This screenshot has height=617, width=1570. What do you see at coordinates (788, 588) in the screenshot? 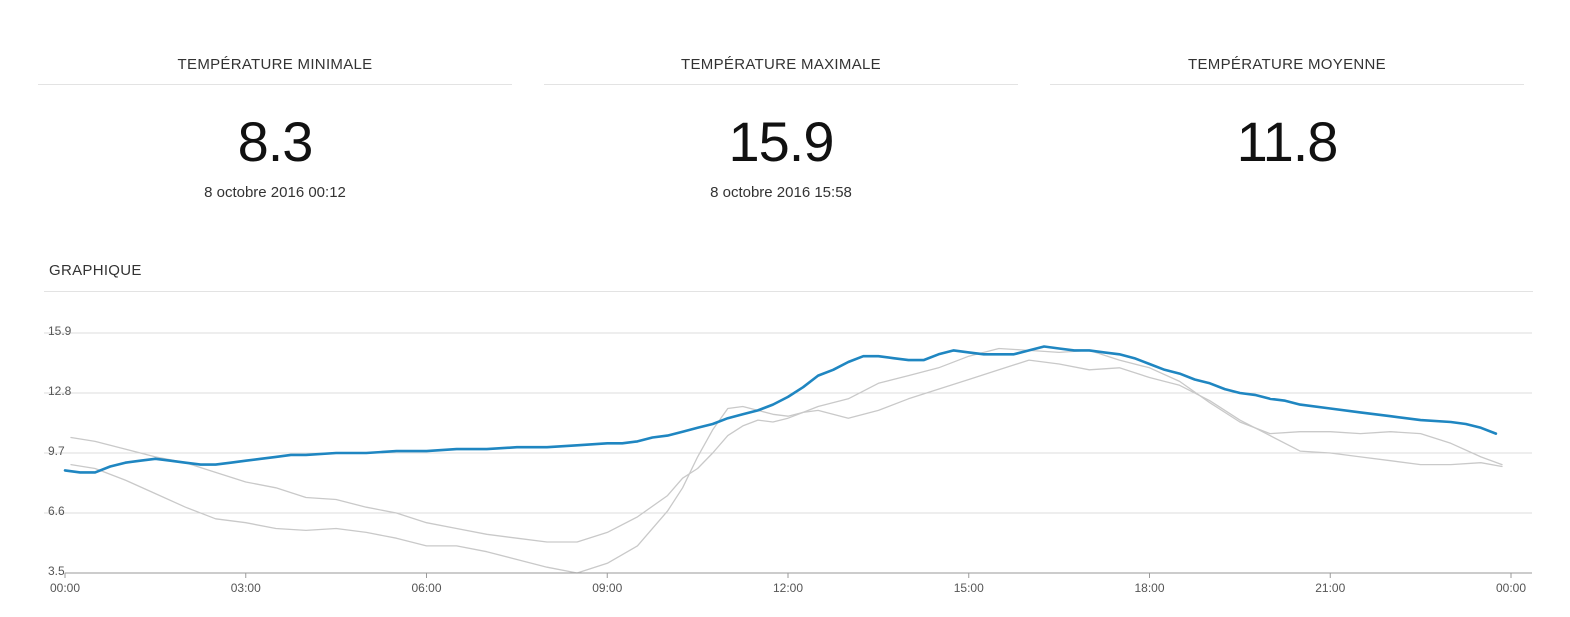
I see `x-tick-label: 12:00` at bounding box center [788, 588].